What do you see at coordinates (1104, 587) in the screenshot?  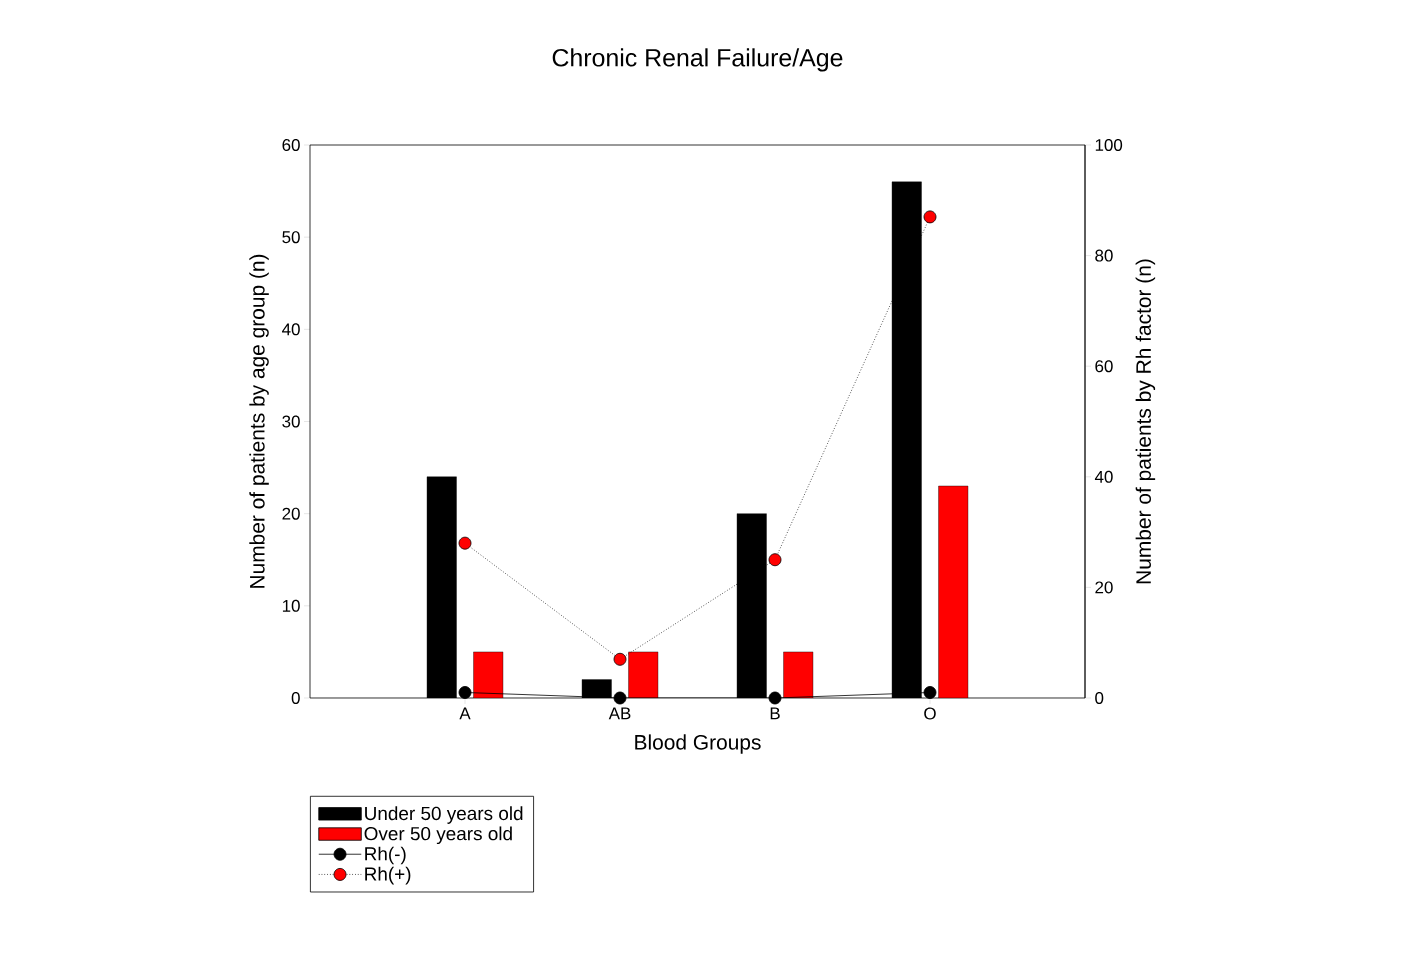 I see `y2-tick-label: 20` at bounding box center [1104, 587].